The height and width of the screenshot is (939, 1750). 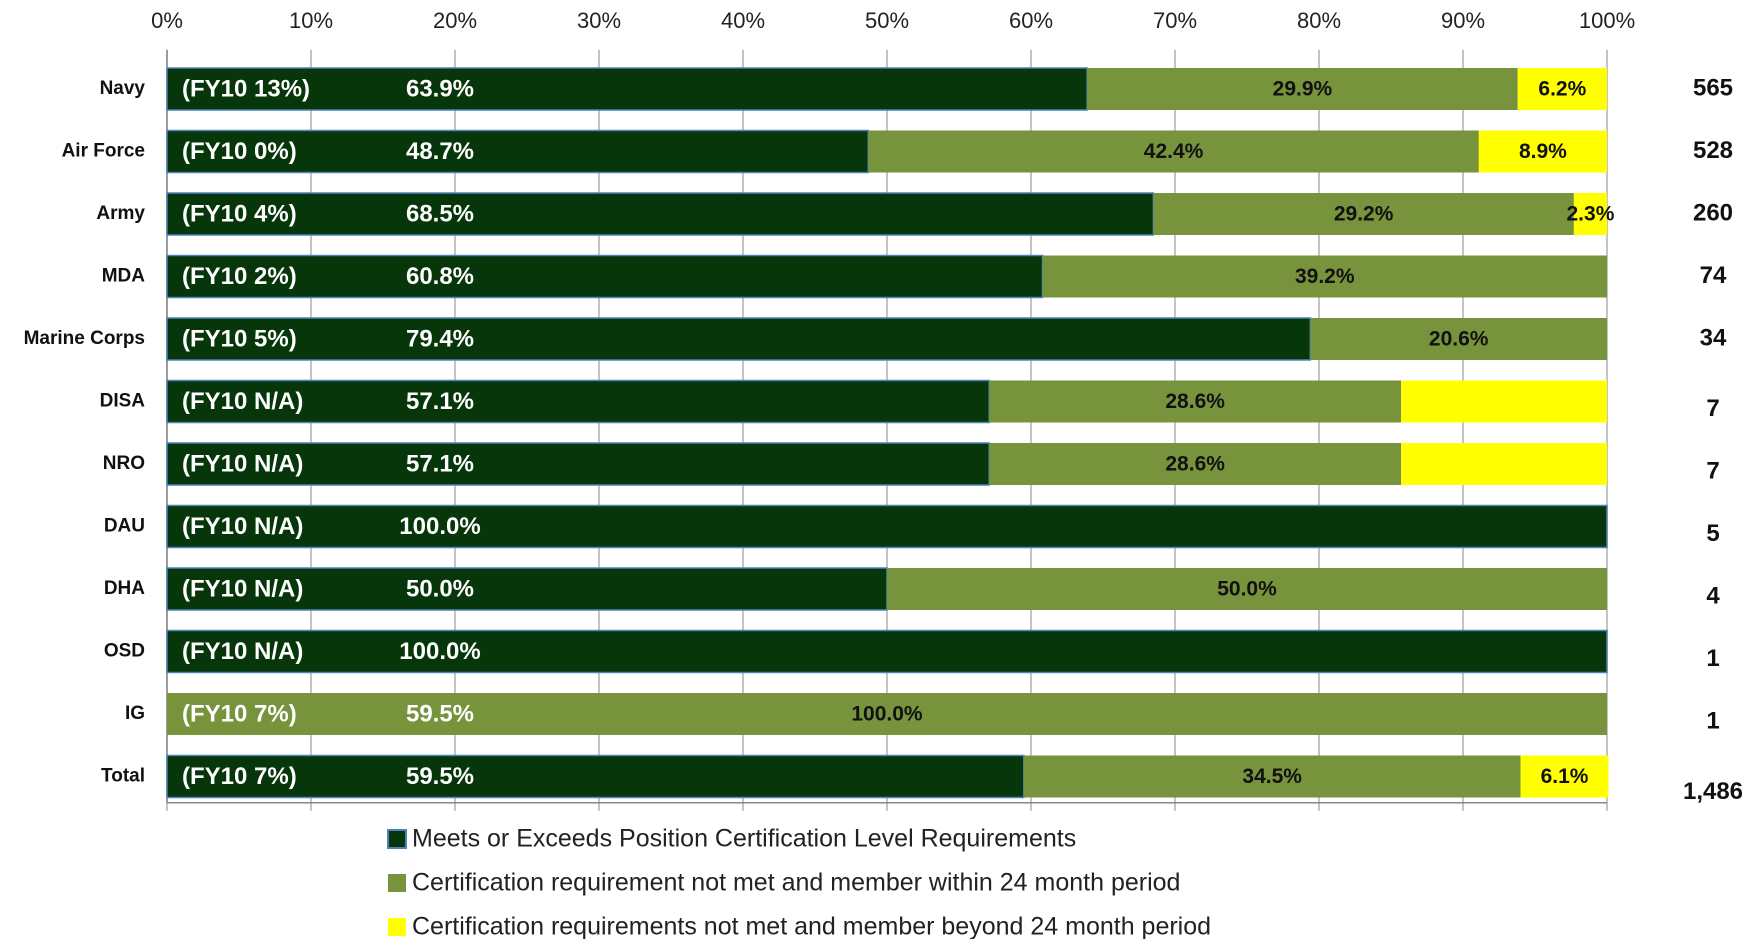 I want to click on category-label: Army, so click(x=120, y=213).